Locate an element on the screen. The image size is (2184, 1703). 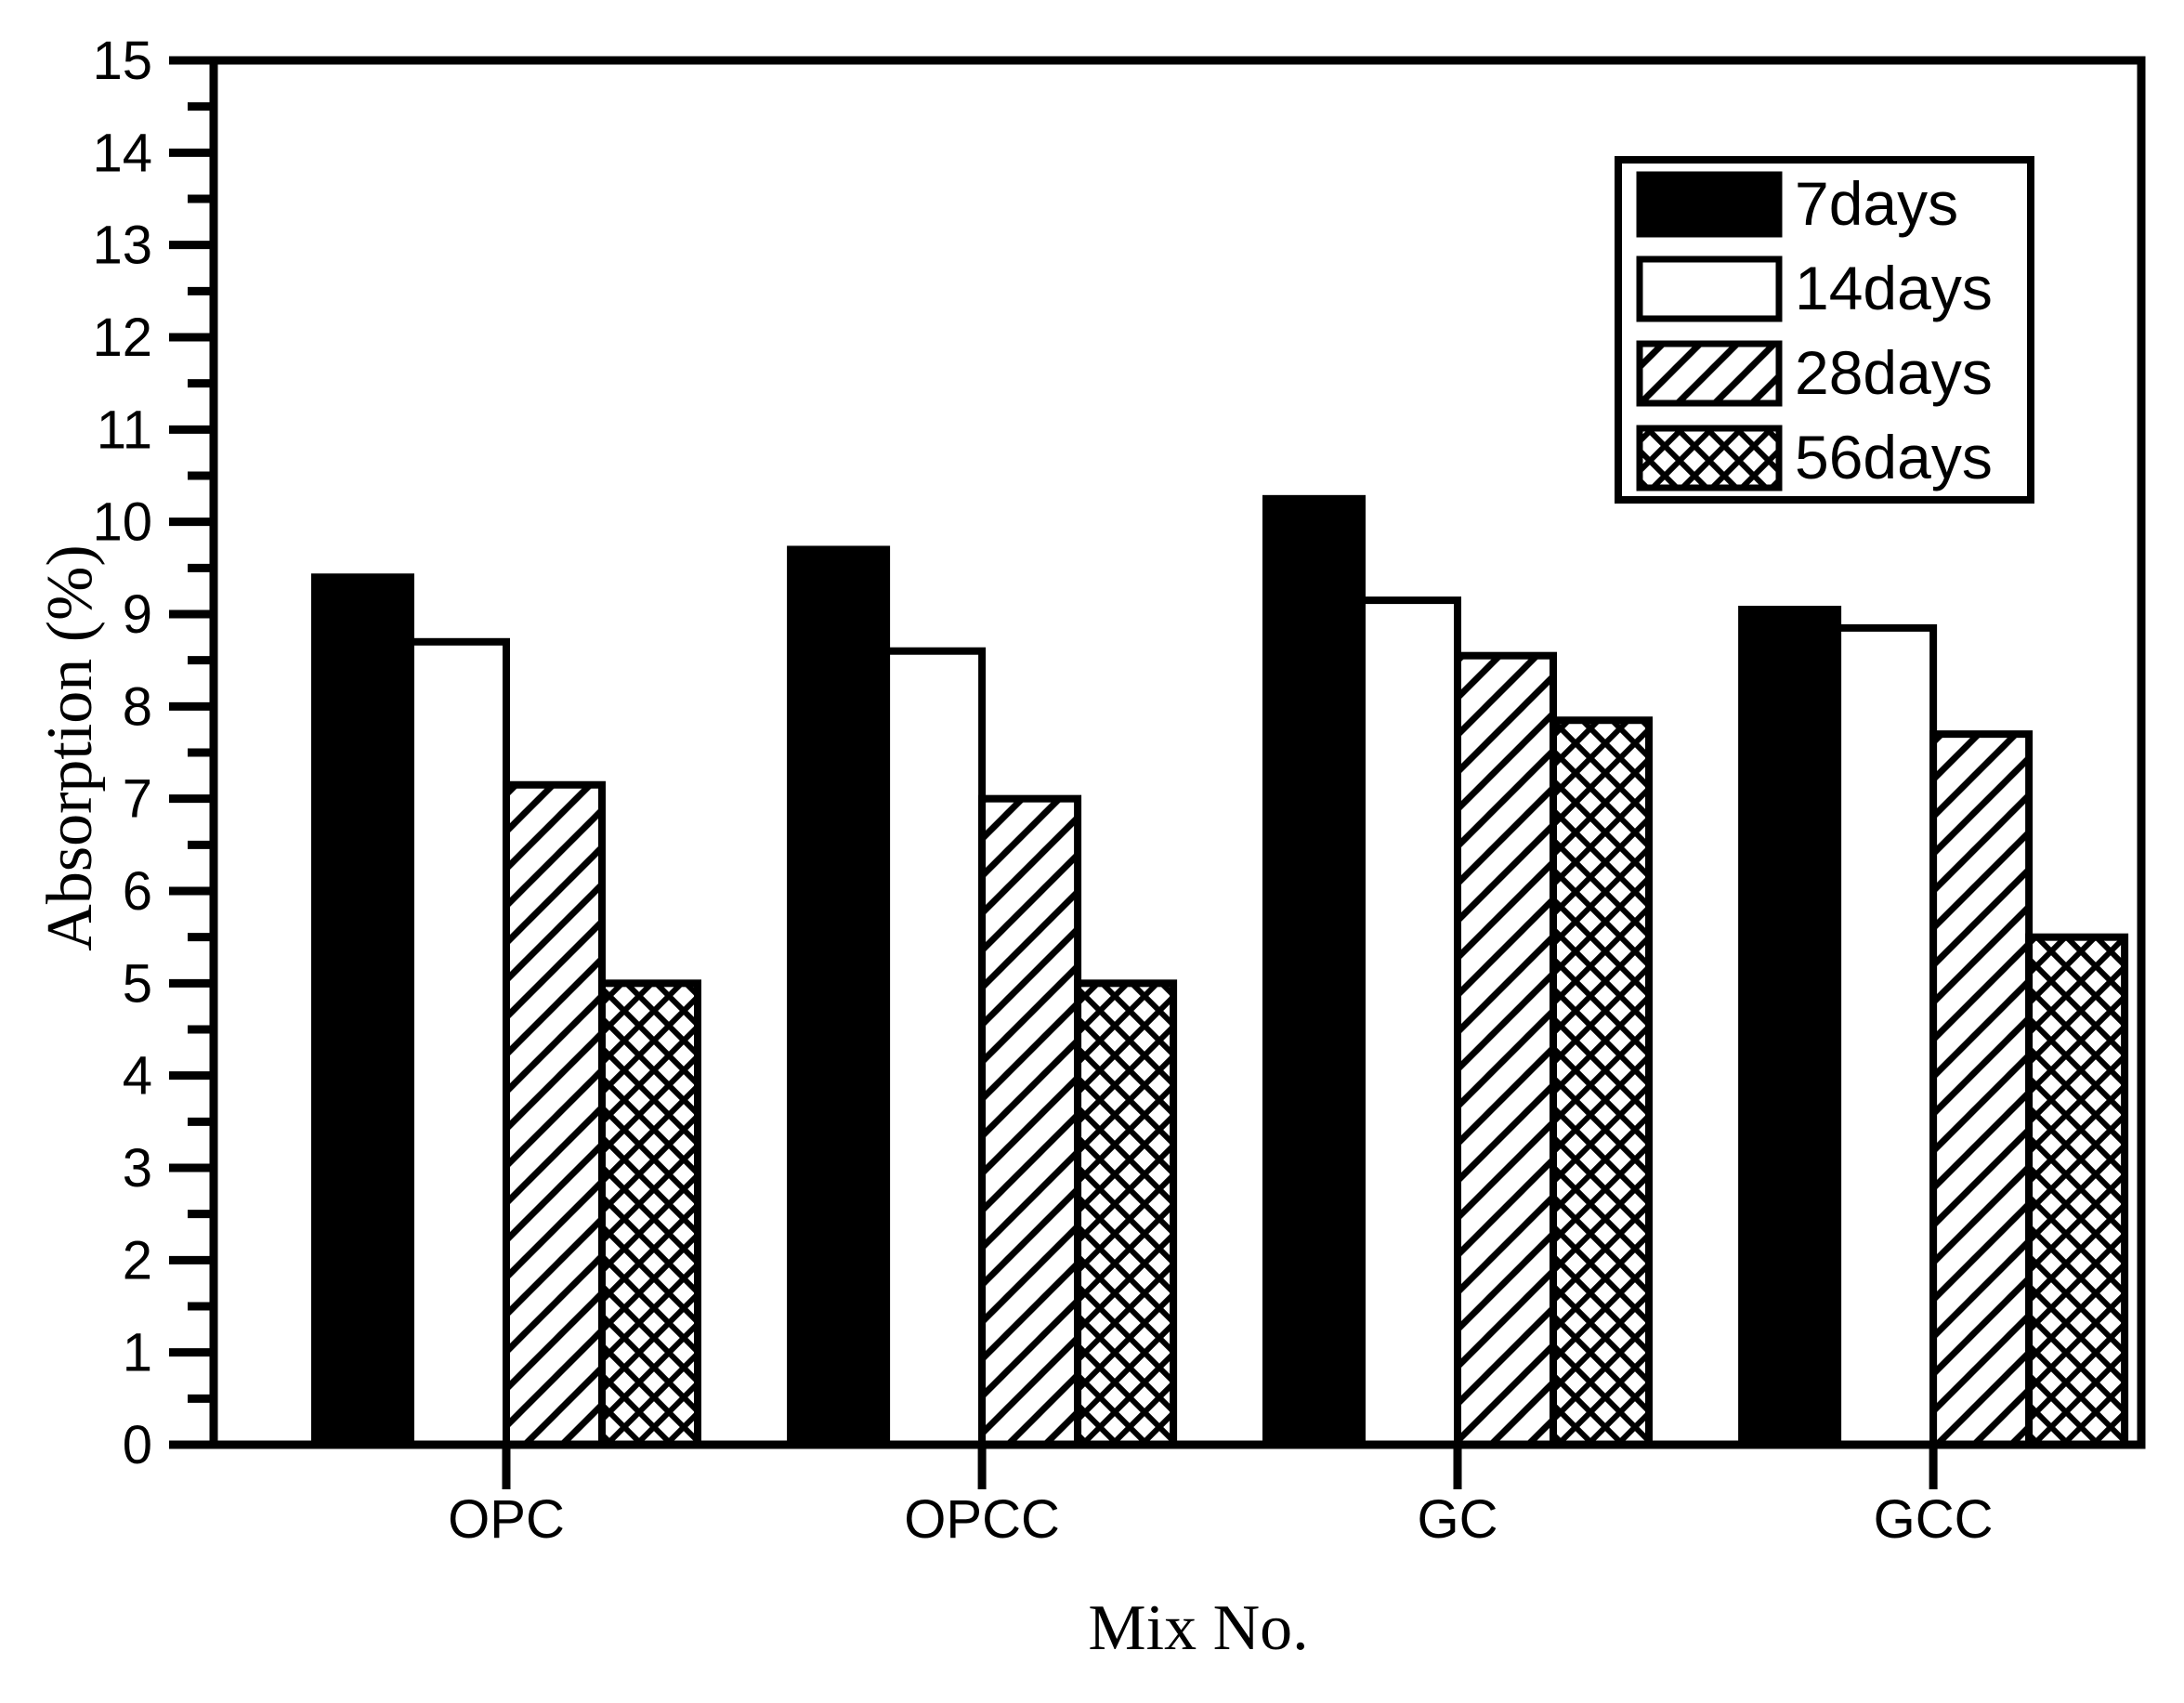
x-axis-title: Mix No. is located at coordinates (1198, 1628).